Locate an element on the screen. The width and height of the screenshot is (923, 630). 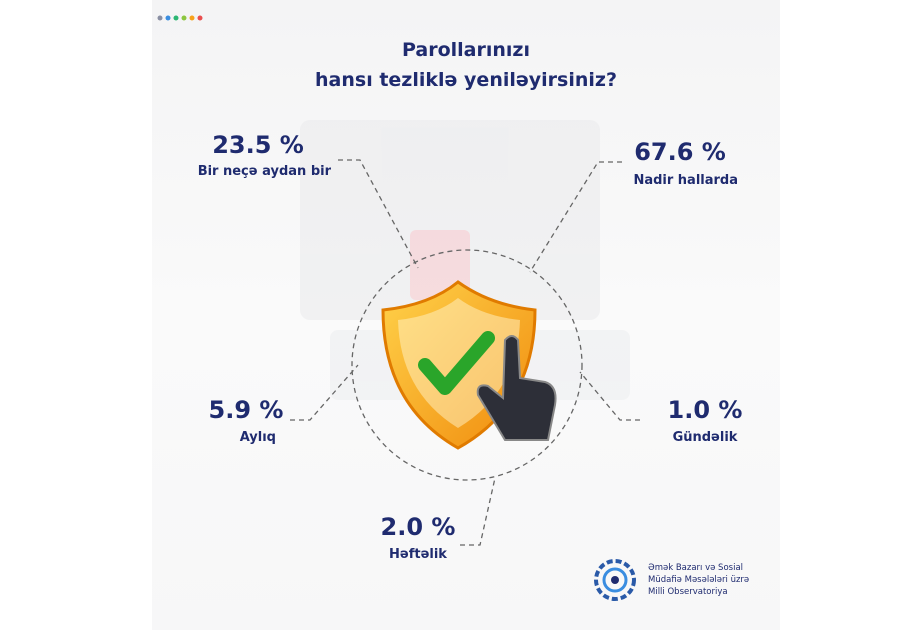
stat-group: 23.5 % Bir neçə aydan bir is located at coordinates (265, 155).